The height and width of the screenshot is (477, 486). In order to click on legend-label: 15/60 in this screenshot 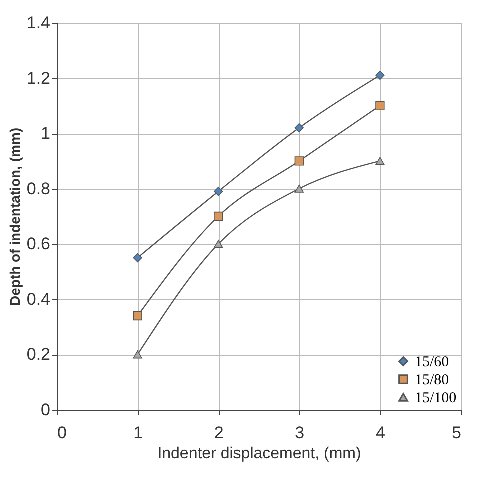, I will do `click(432, 362)`.